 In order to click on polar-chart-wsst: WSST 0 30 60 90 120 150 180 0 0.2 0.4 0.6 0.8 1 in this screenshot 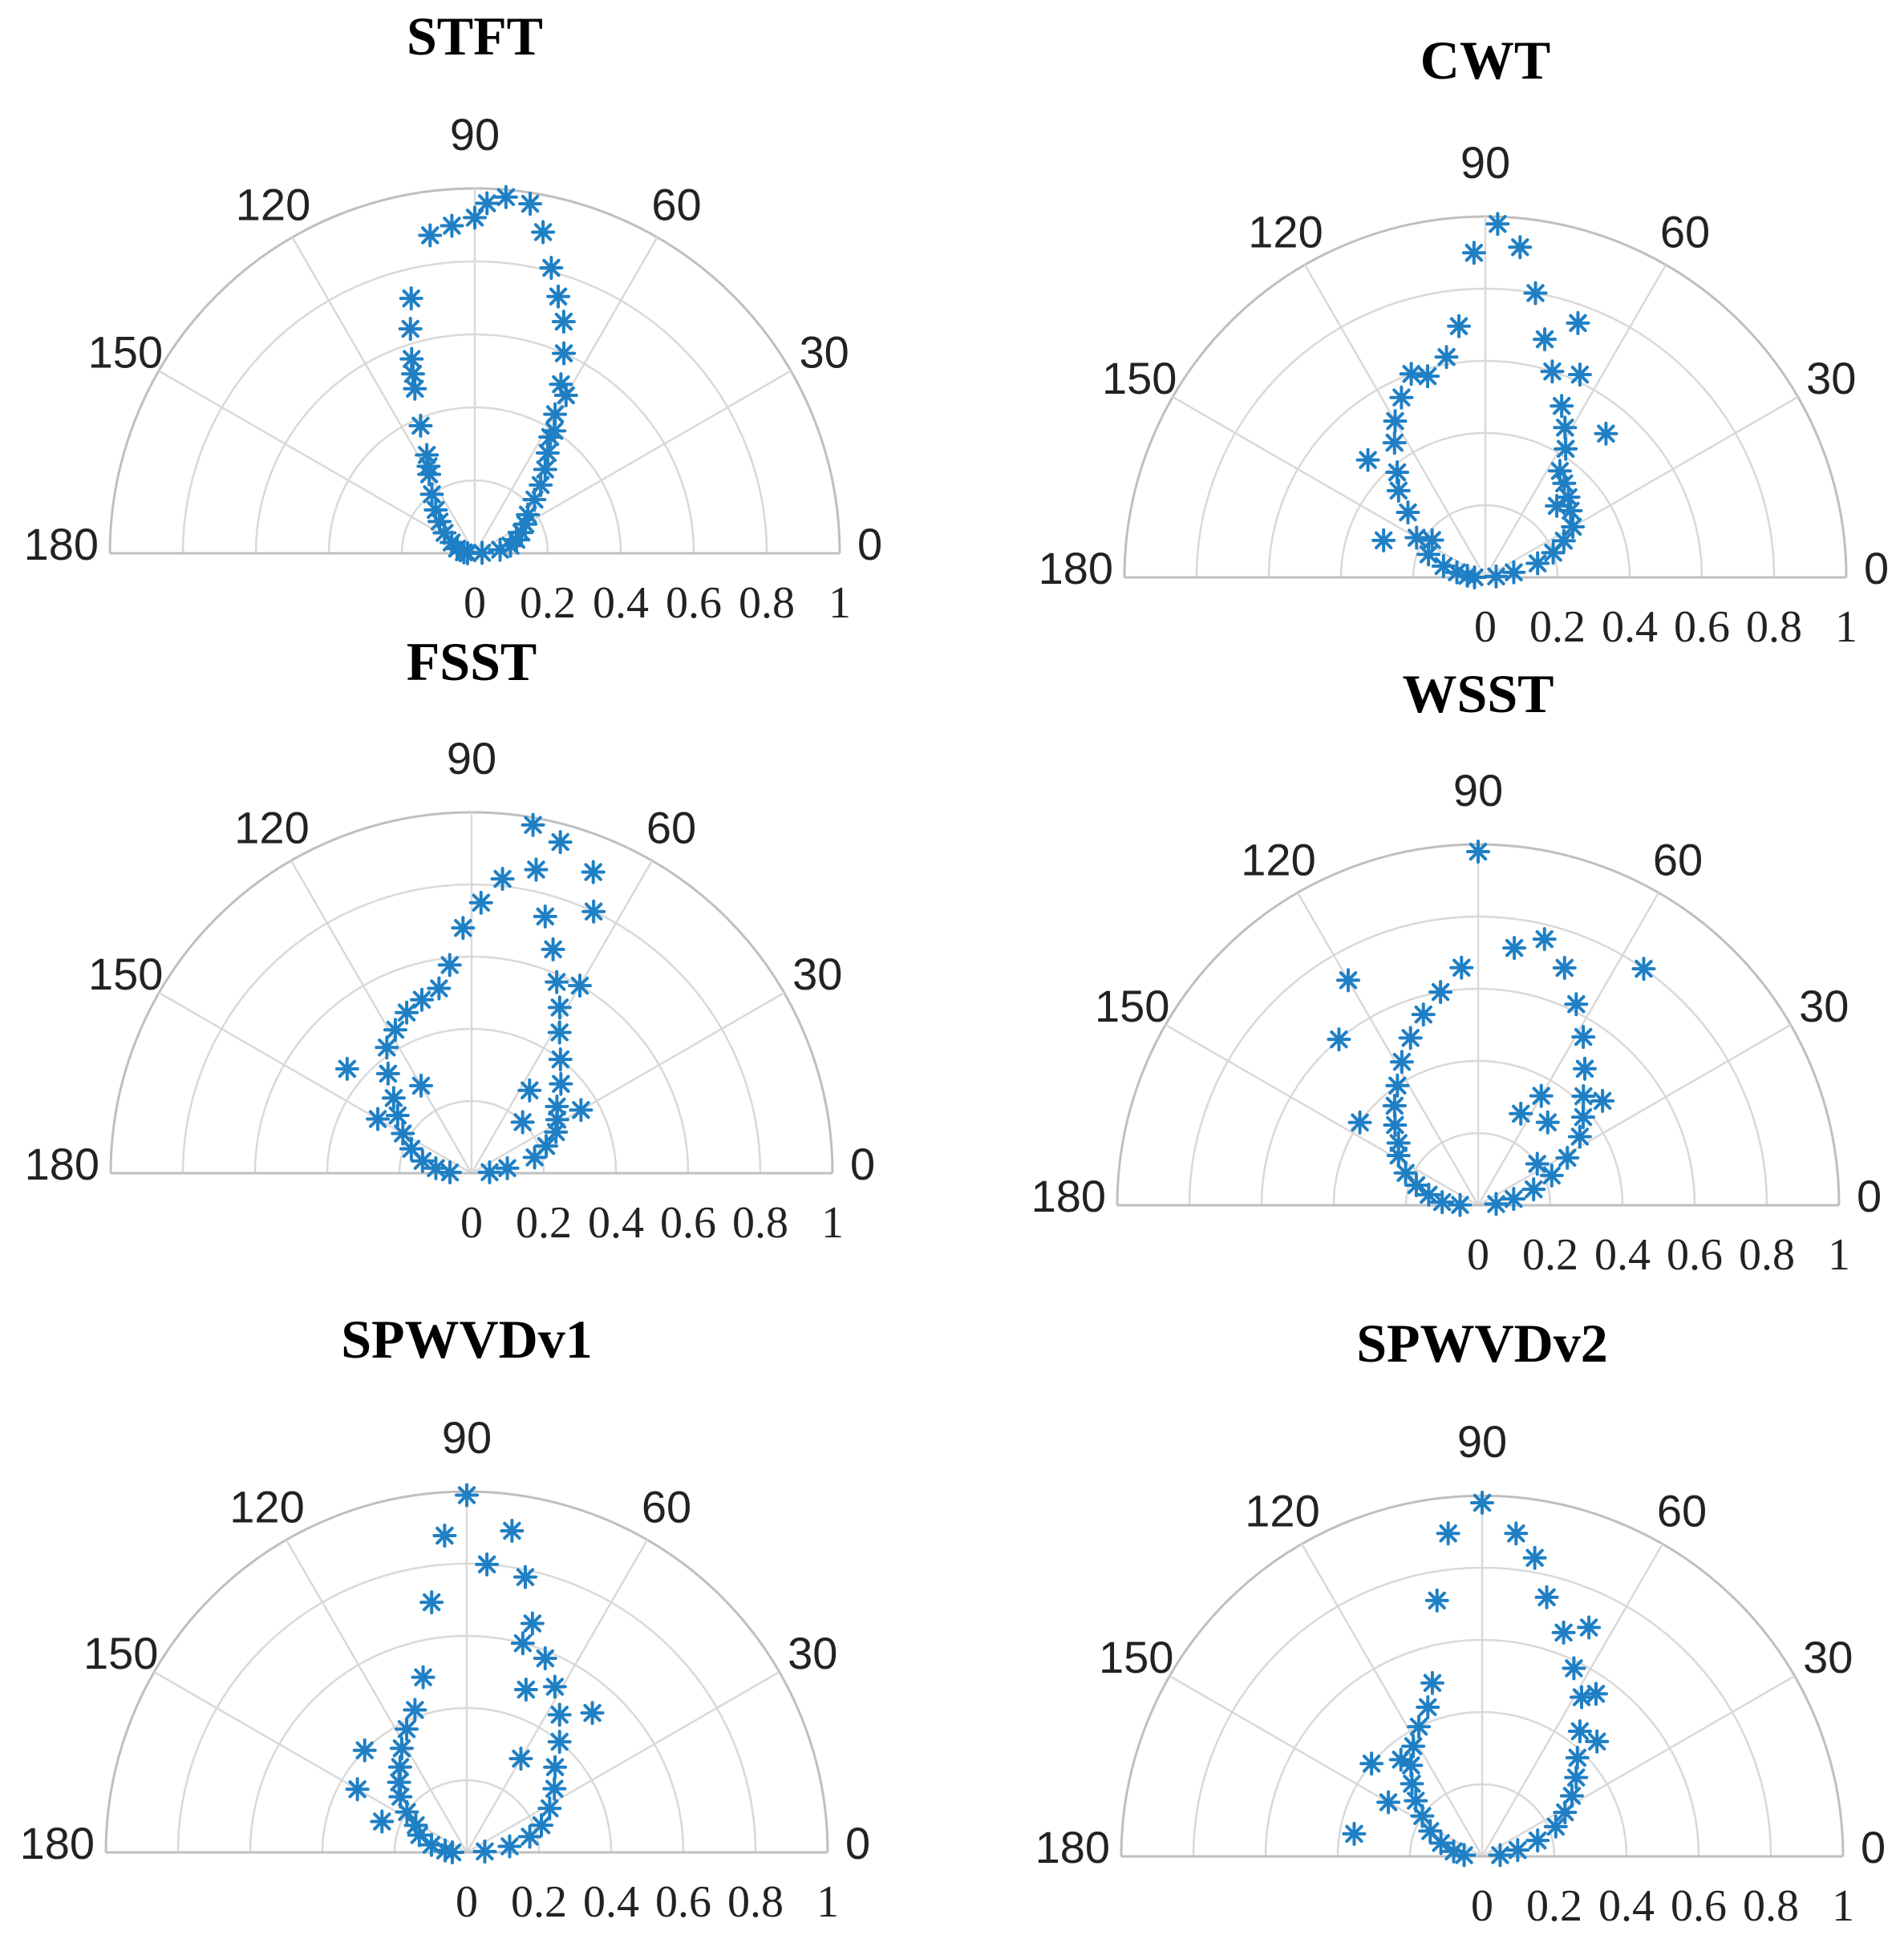, I will do `click(1457, 971)`.